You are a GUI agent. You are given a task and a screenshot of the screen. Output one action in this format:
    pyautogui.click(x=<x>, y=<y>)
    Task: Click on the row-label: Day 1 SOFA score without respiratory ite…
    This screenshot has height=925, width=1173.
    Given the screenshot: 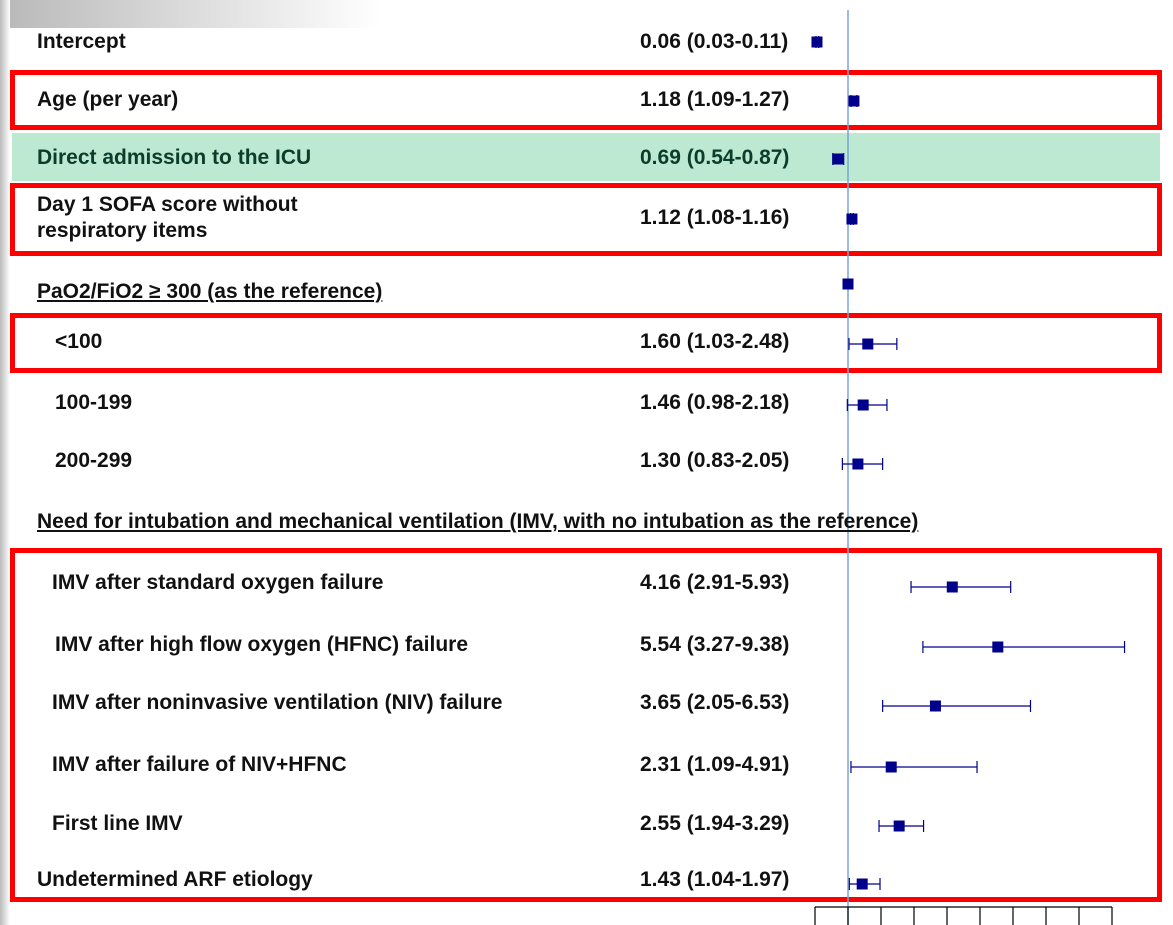 What is the action you would take?
    pyautogui.click(x=167, y=217)
    